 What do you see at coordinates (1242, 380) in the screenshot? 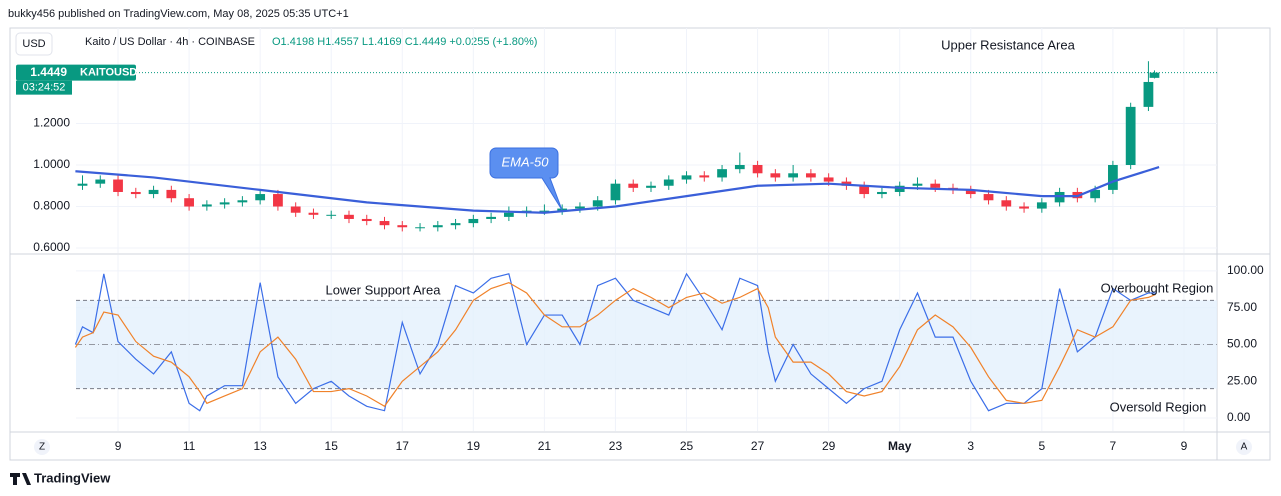
I see `y-tick-label: 25.00` at bounding box center [1242, 380].